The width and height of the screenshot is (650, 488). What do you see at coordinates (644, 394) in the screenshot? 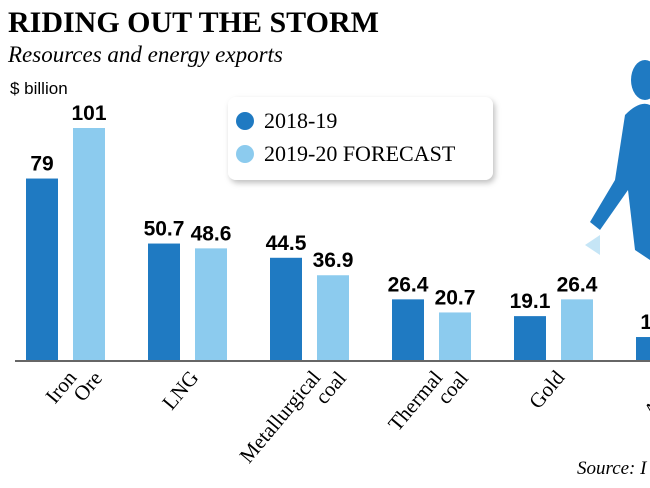
I see `x-tick-label: Alumi` at bounding box center [644, 394].